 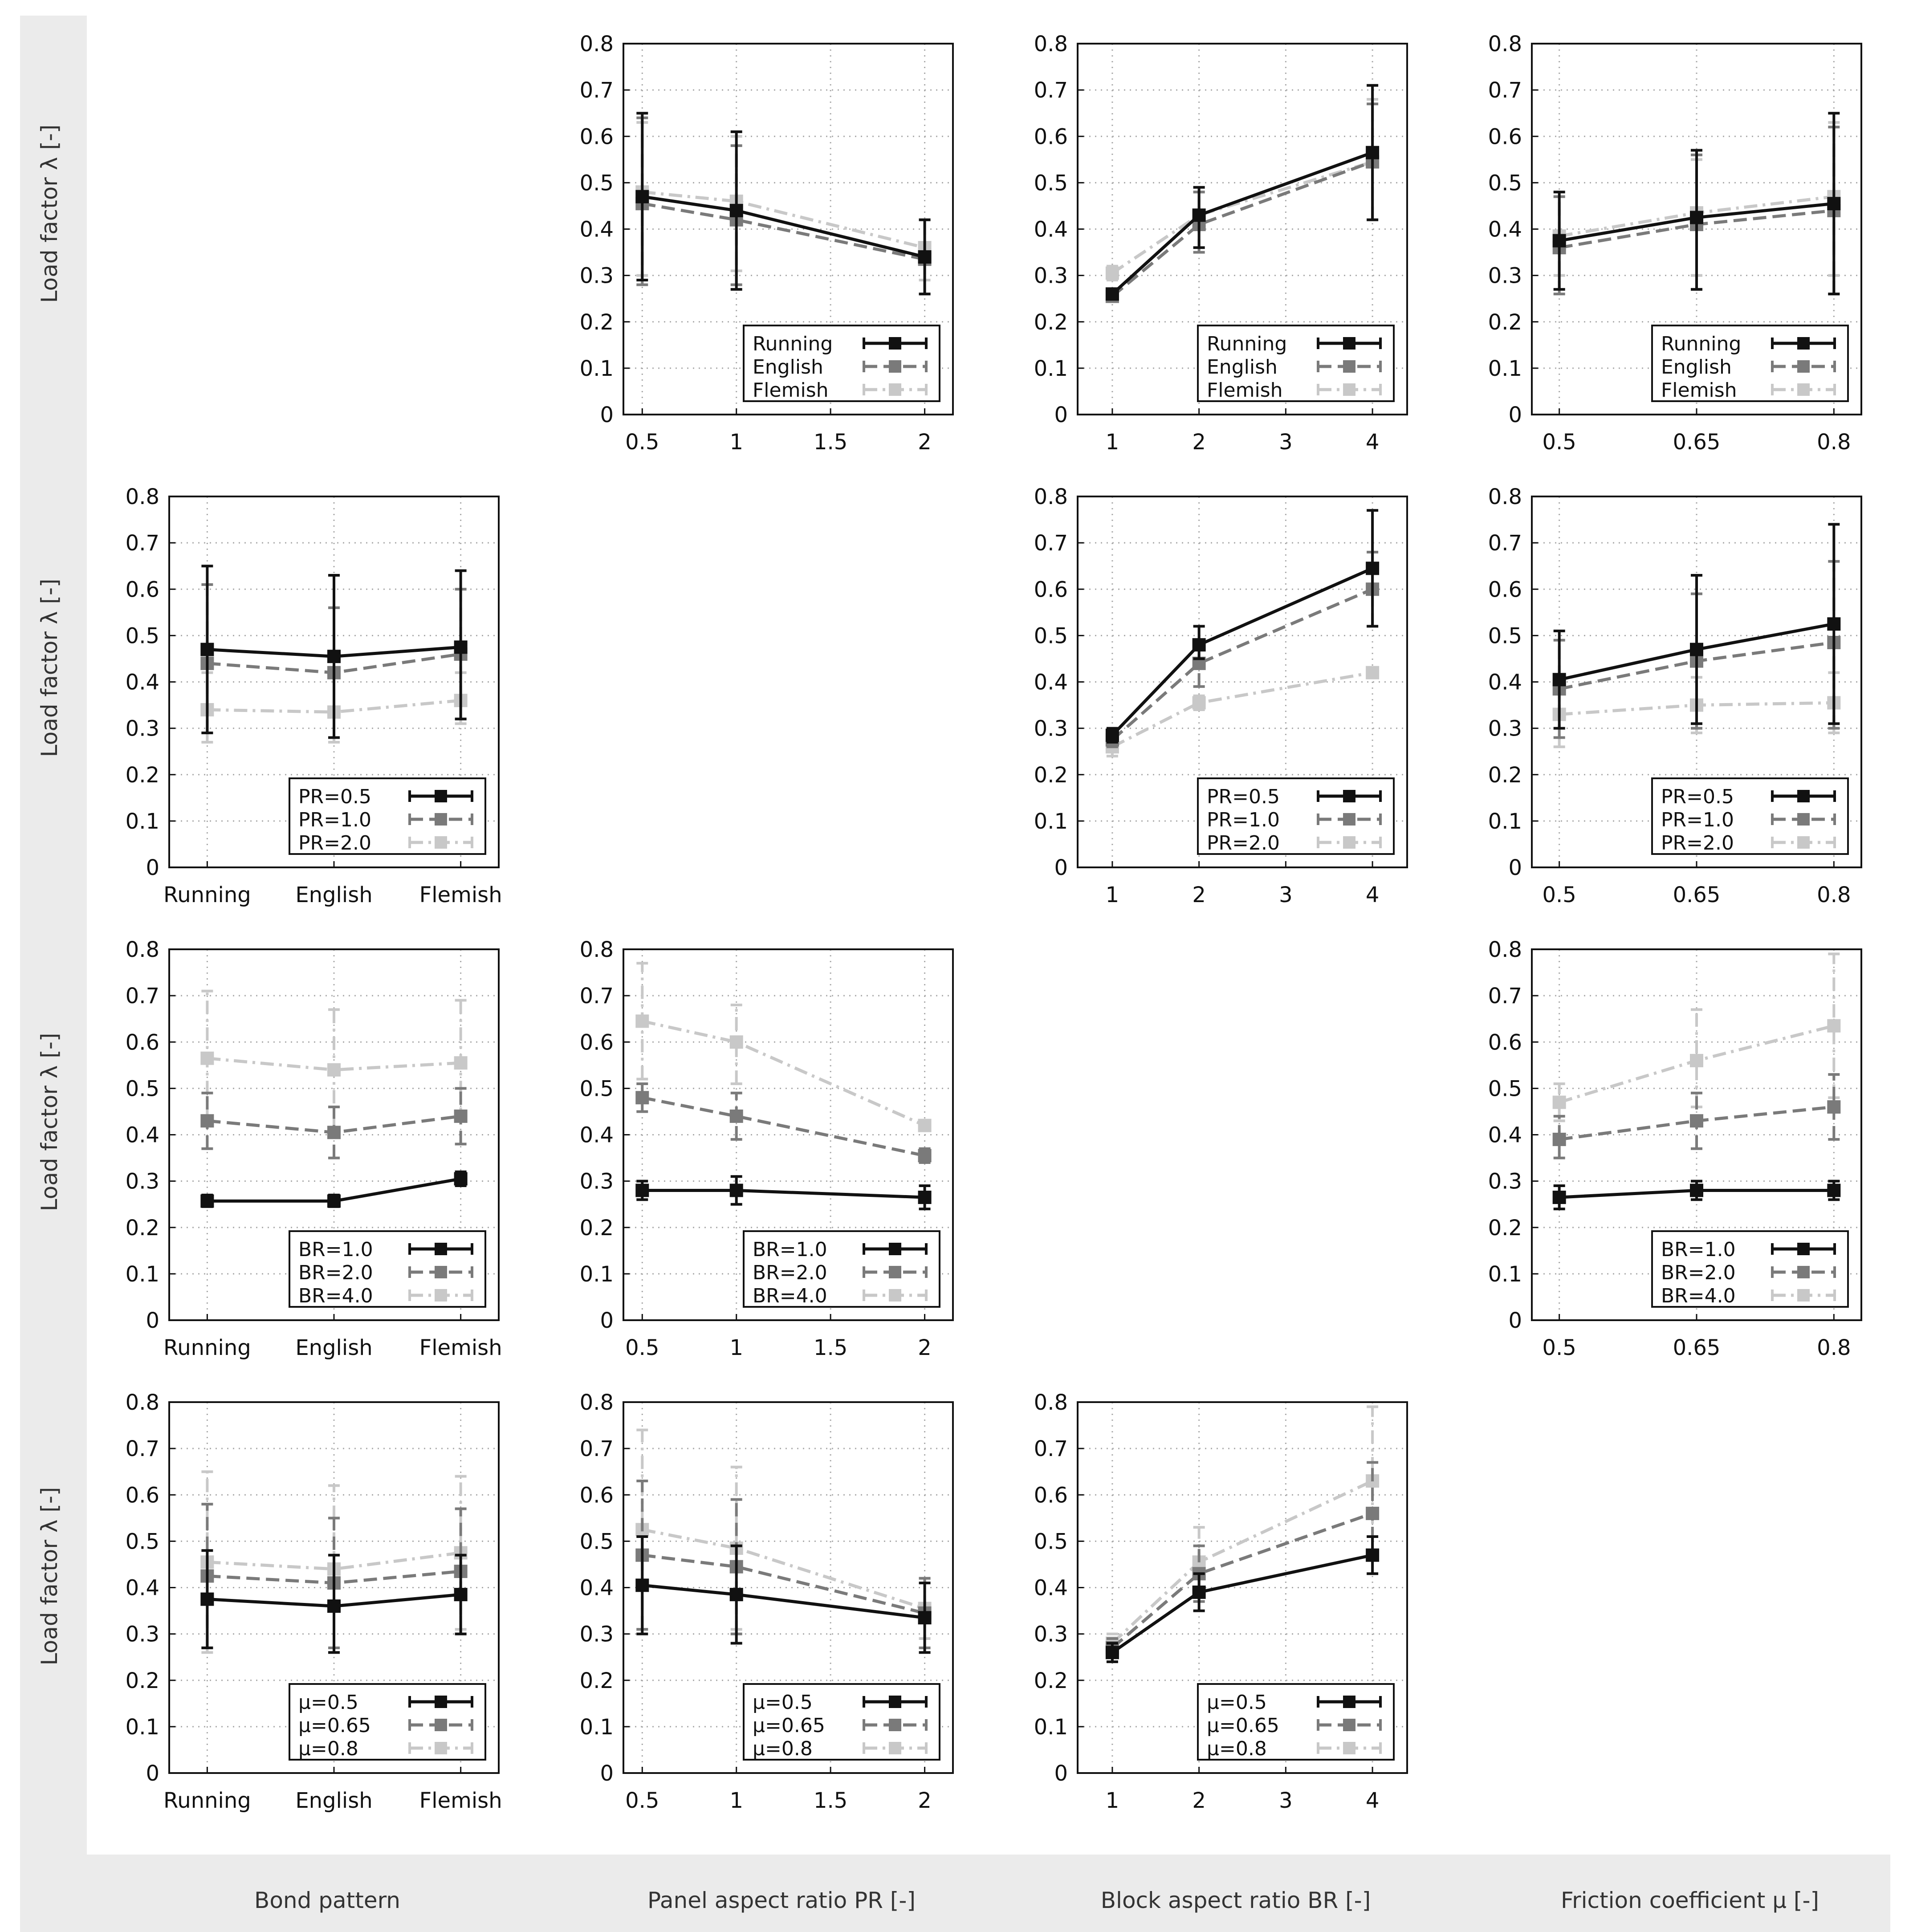 What do you see at coordinates (49, 1122) in the screenshot?
I see `row-label-3: Load factor λ [-]` at bounding box center [49, 1122].